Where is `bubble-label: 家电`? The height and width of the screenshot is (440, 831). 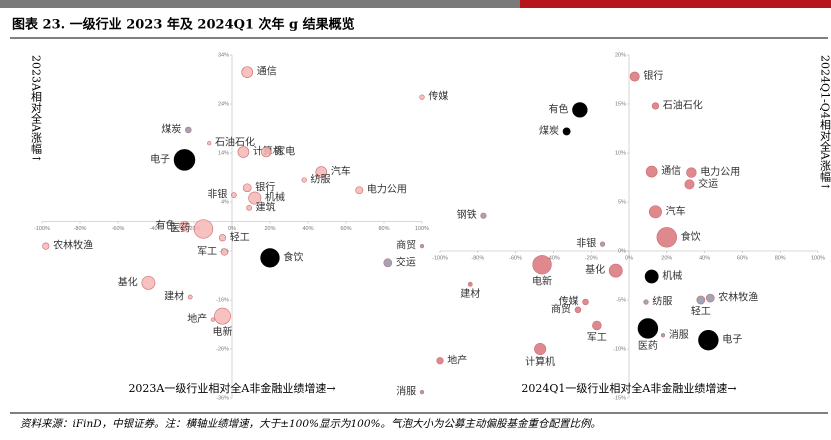 bubble-label: 家电 is located at coordinates (285, 151).